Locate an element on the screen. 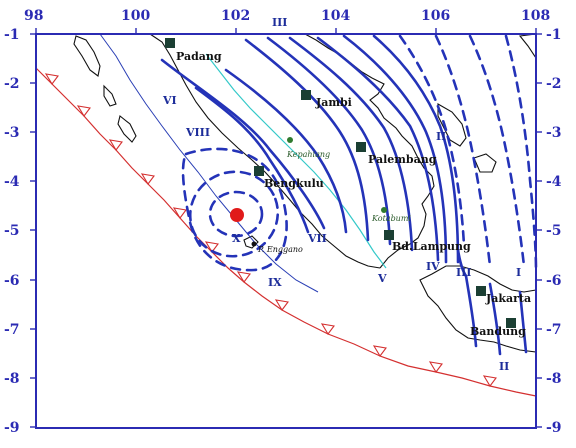  lat-label-right-9: -9 is located at coordinates (554, 428).